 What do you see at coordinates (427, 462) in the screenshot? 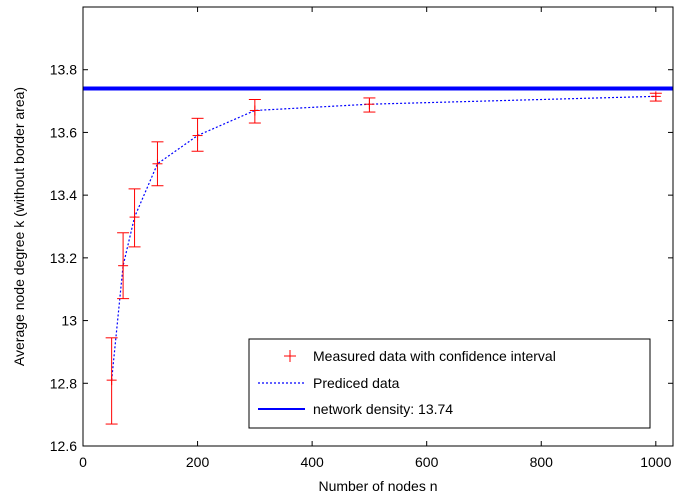
I see `x-tick-label: 600` at bounding box center [427, 462].